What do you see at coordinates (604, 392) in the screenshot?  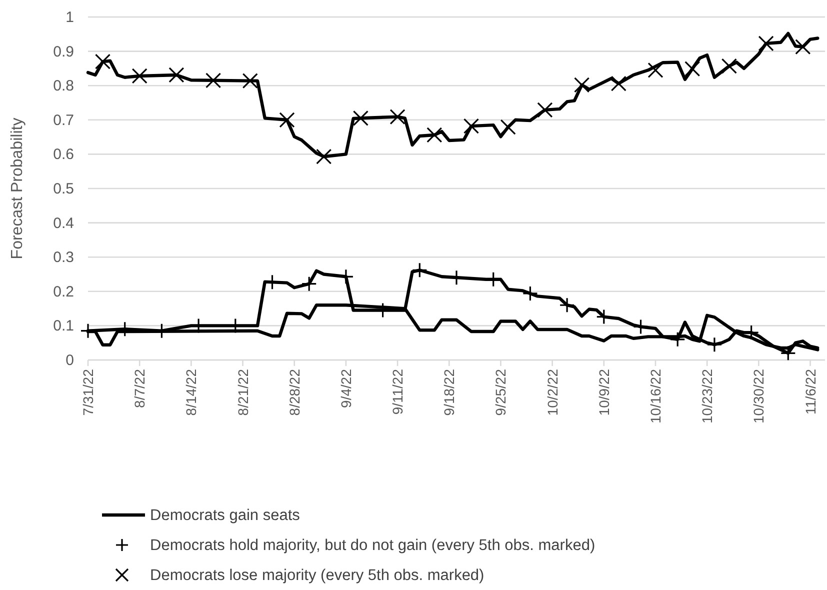 I see `x-tick-label: 10/9/22` at bounding box center [604, 392].